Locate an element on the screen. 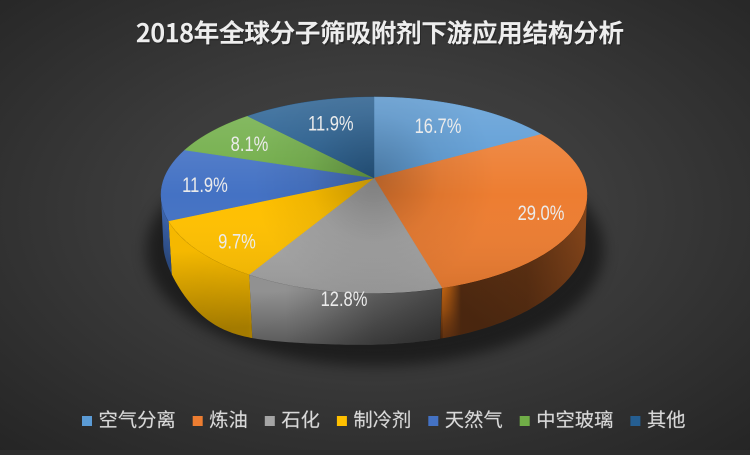 Image resolution: width=750 pixels, height=455 pixels. svg-text: 12.8% is located at coordinates (344, 299).